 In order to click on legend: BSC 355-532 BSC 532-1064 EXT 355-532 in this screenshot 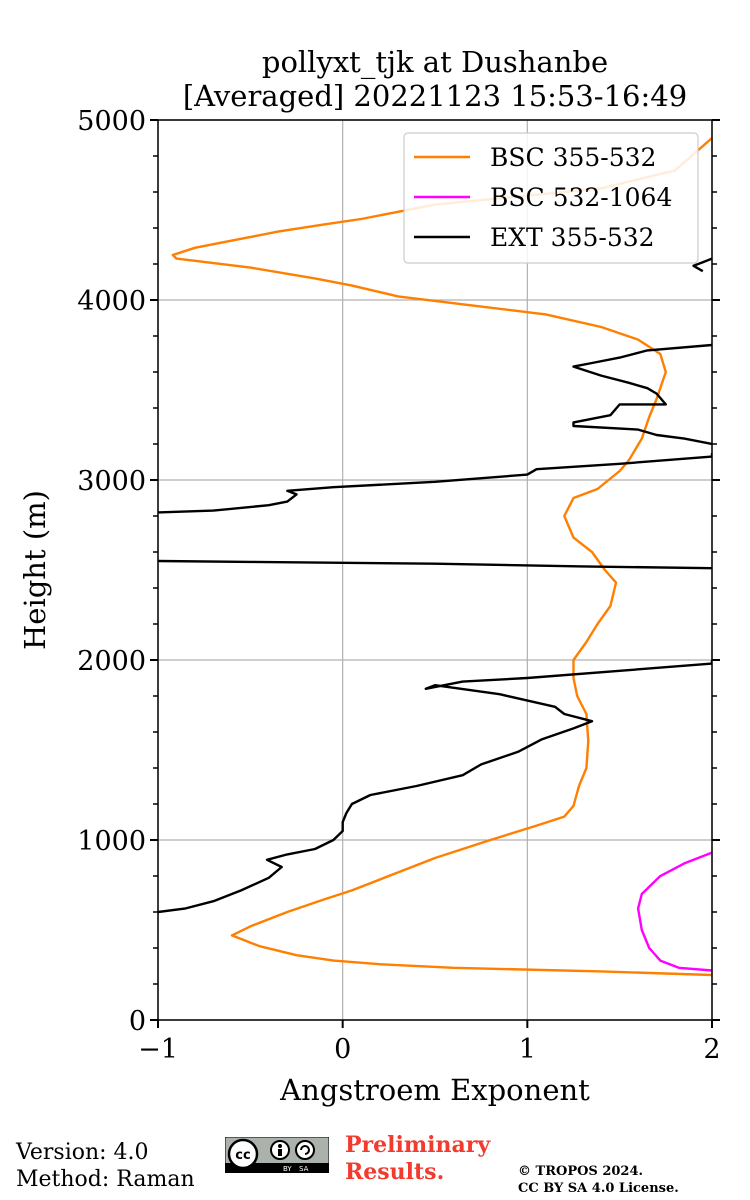, I will do `click(551, 198)`.